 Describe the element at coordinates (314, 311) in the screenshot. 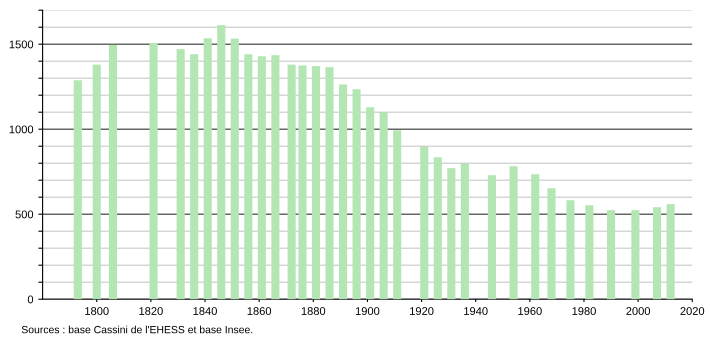

I see `x-tick-label: 1880` at that location.